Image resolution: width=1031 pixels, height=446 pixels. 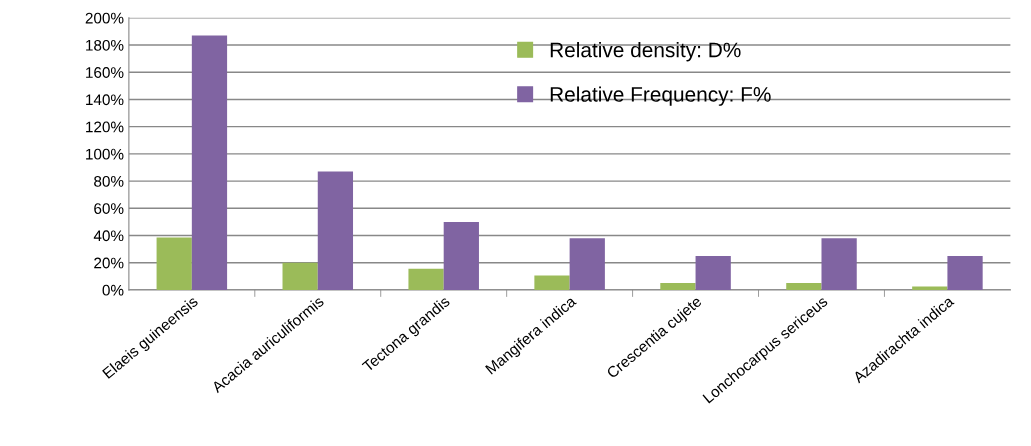 I want to click on y-tick-label: 20%, so click(x=109, y=263).